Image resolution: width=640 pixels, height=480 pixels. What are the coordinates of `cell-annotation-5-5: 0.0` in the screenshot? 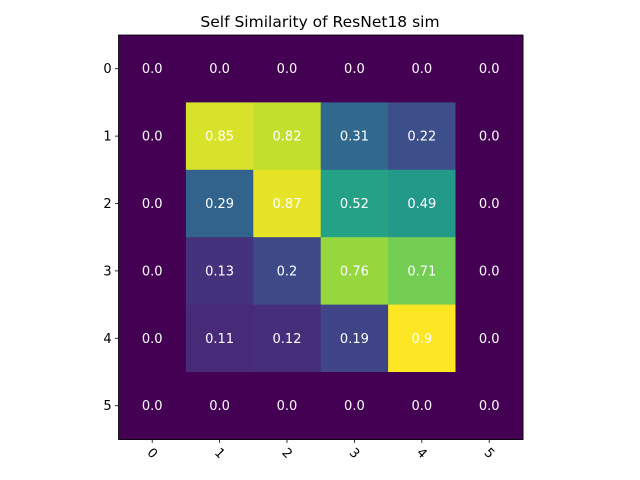 It's located at (489, 406).